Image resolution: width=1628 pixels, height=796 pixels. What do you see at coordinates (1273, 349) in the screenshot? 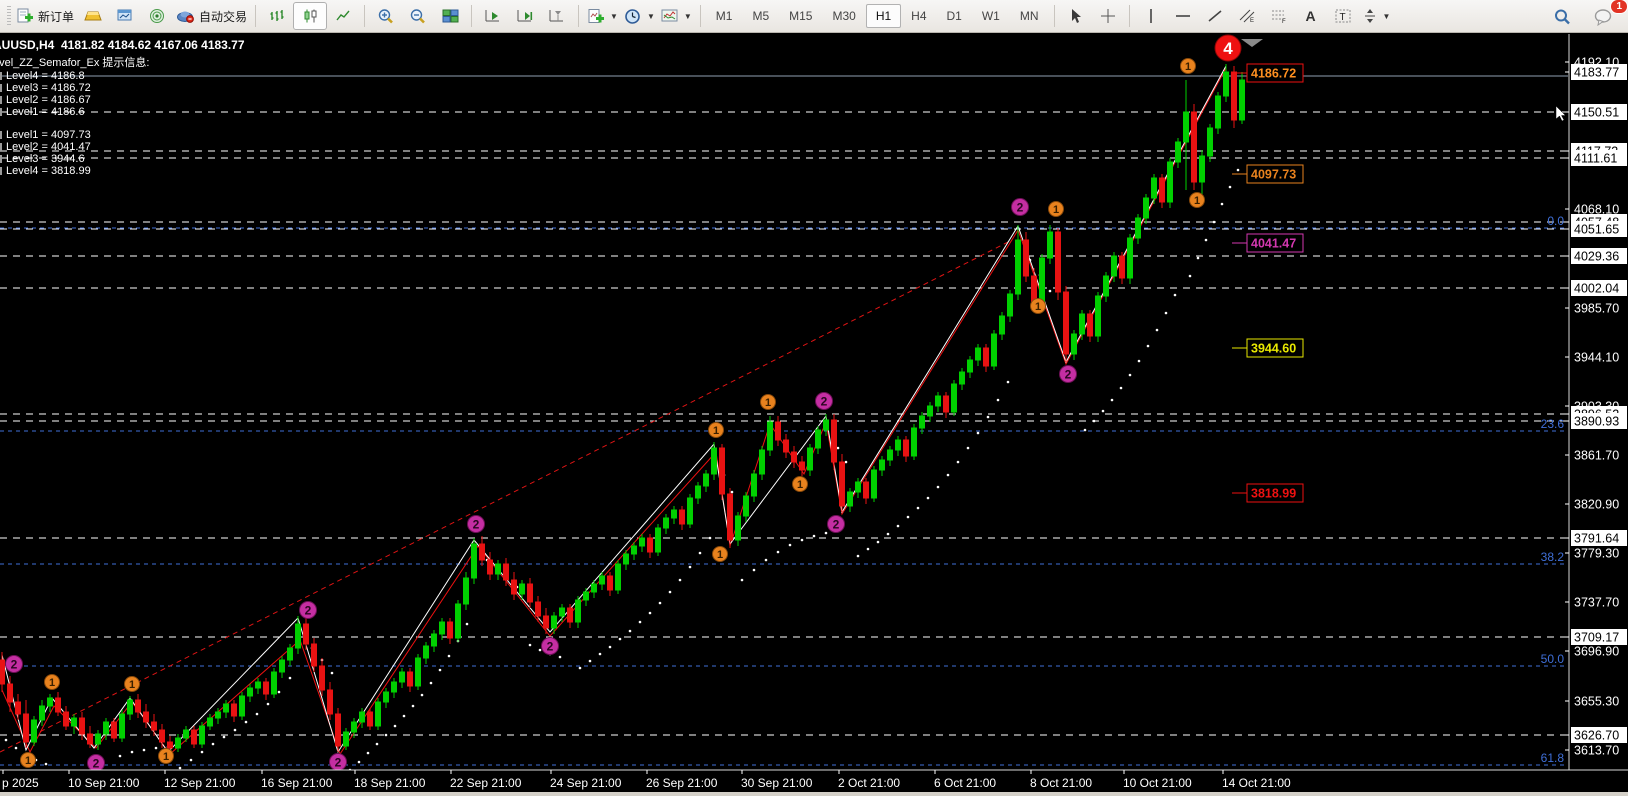
I see `price-tag: 3944.60` at bounding box center [1273, 349].